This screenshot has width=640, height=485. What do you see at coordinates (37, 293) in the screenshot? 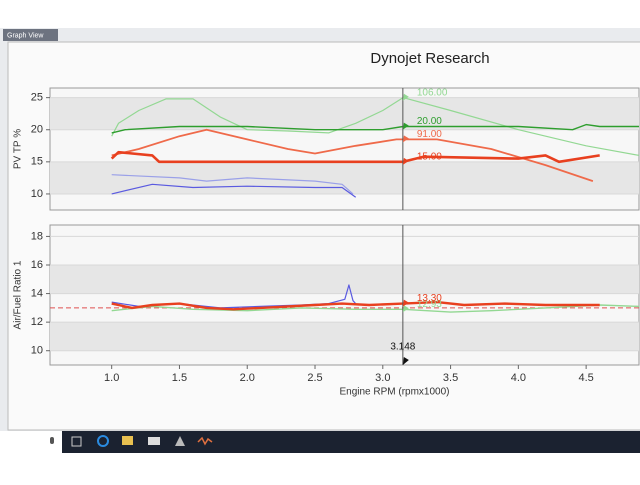
I see `y-tick-label: 14` at bounding box center [37, 293].